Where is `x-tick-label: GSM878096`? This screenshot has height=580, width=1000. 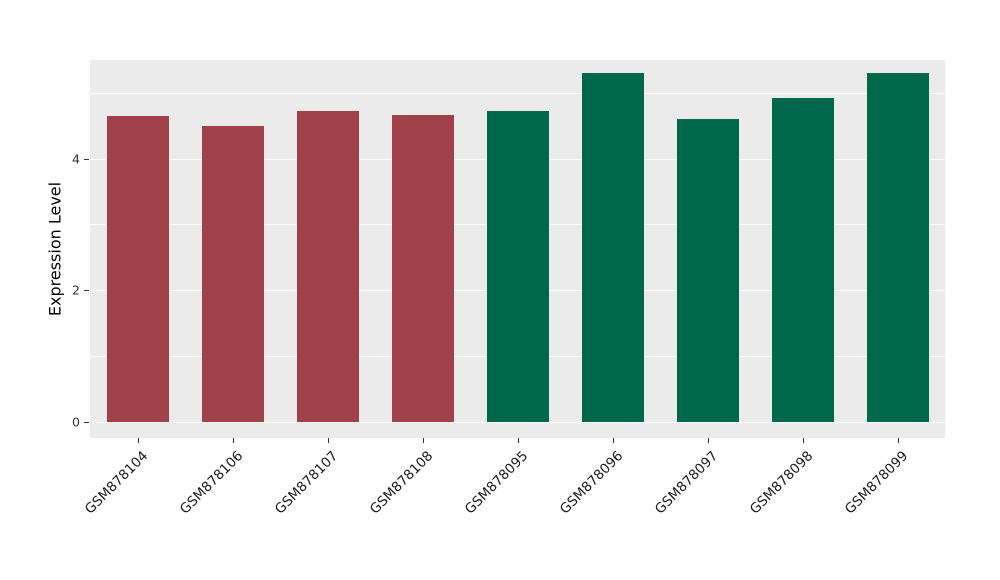 x-tick-label: GSM878096 is located at coordinates (591, 483).